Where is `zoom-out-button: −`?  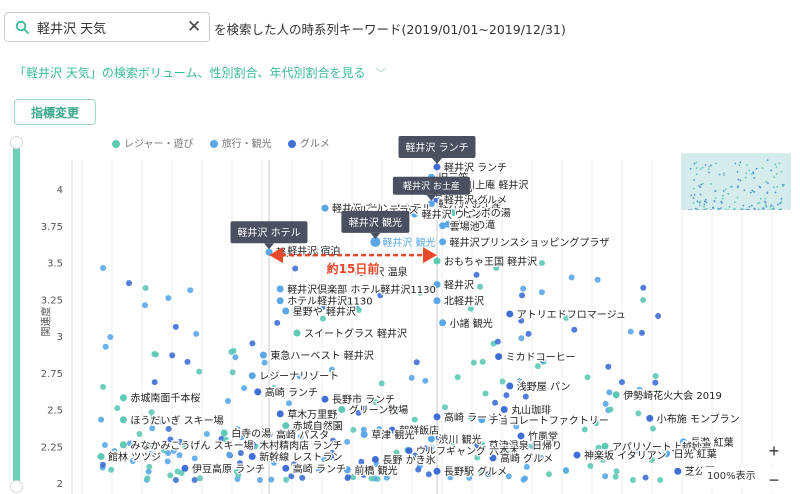
zoom-out-button: − is located at coordinates (774, 480).